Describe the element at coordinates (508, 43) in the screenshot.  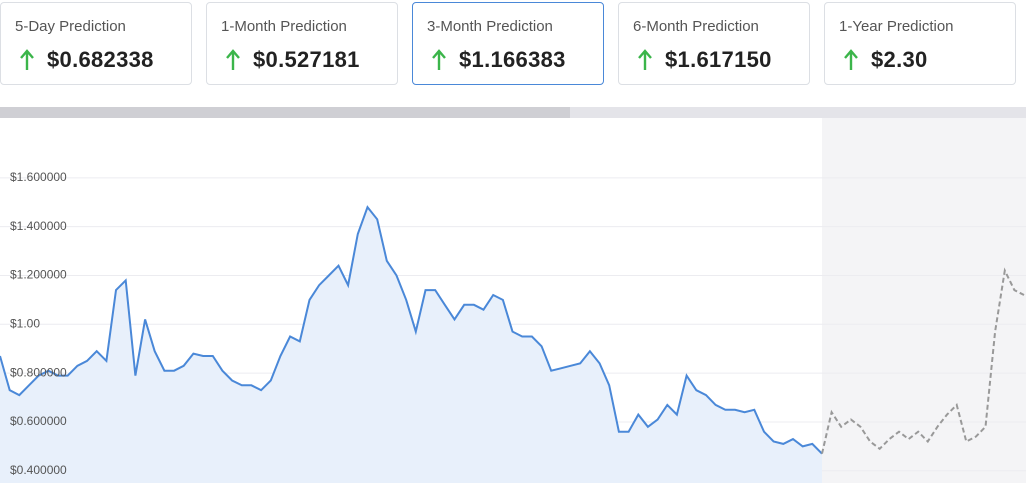
I see `prediction-card: 3-Month Prediction $1.166383` at that location.